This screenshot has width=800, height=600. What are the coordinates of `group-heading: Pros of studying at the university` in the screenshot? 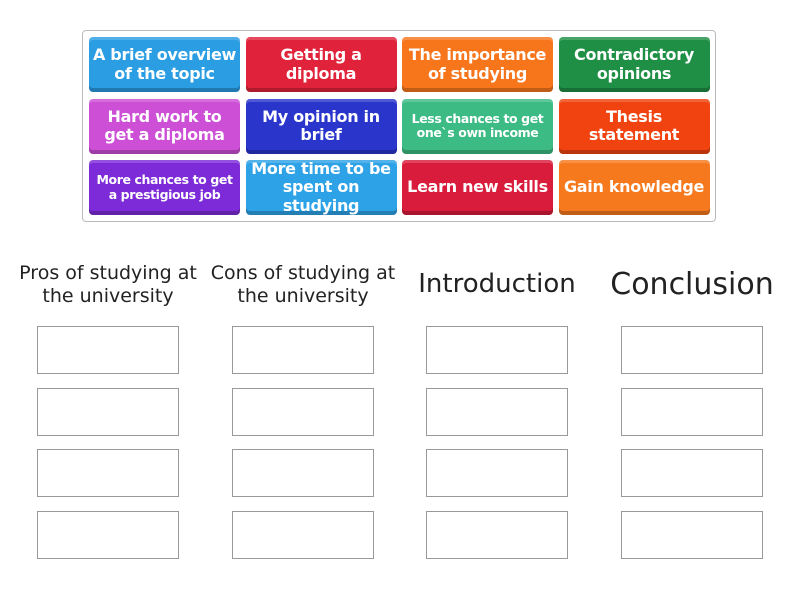 It's located at (108, 284).